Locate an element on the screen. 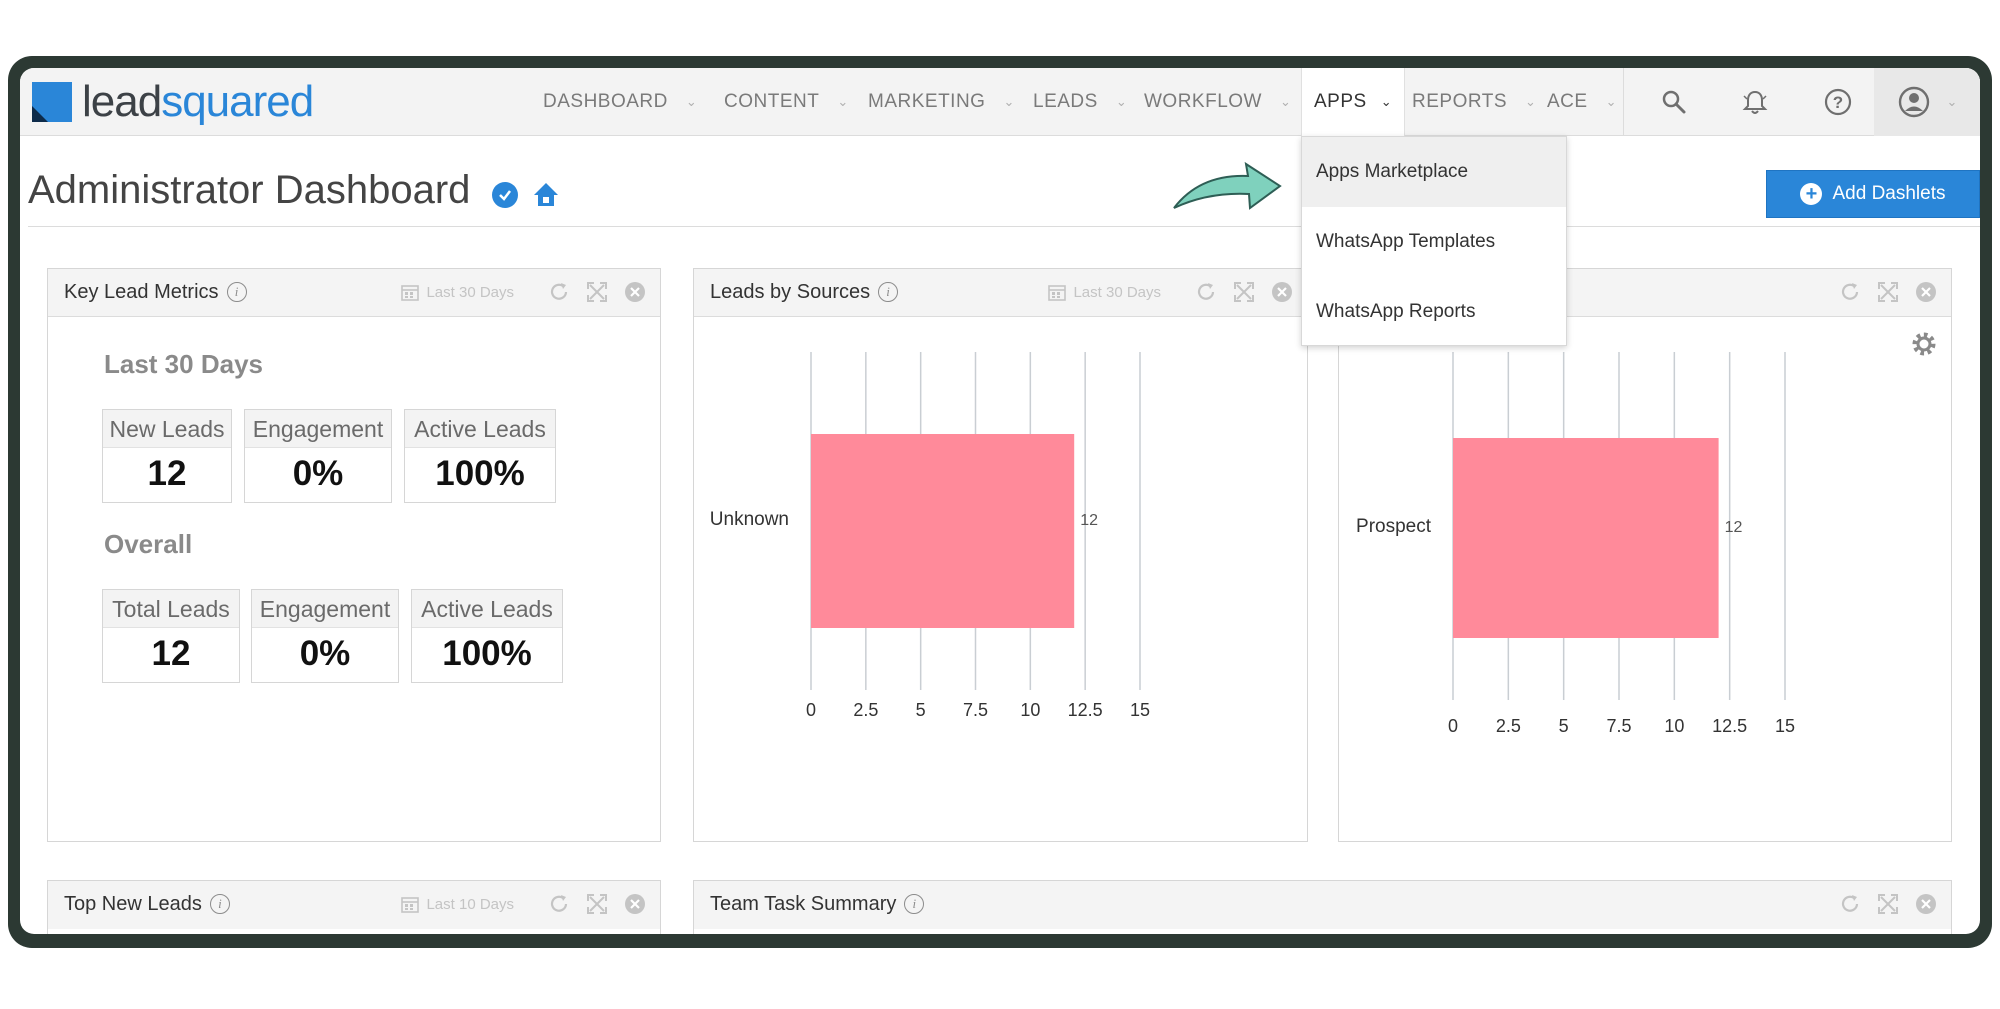 The width and height of the screenshot is (2000, 1009). leadsquared-logo: leadsquared is located at coordinates (173, 102).